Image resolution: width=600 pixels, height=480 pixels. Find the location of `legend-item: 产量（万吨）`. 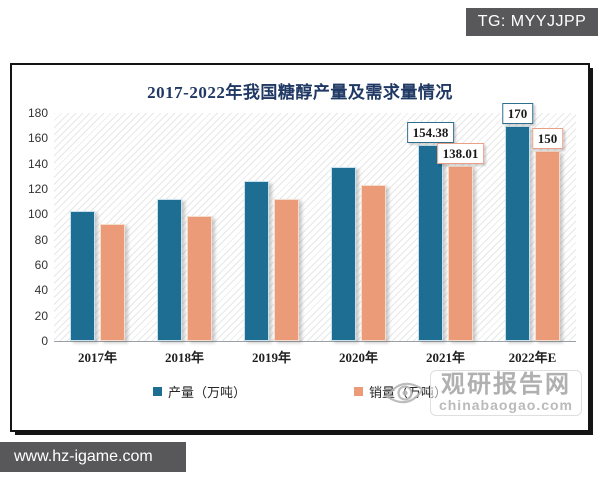

legend-item: 产量（万吨） is located at coordinates (199, 391).